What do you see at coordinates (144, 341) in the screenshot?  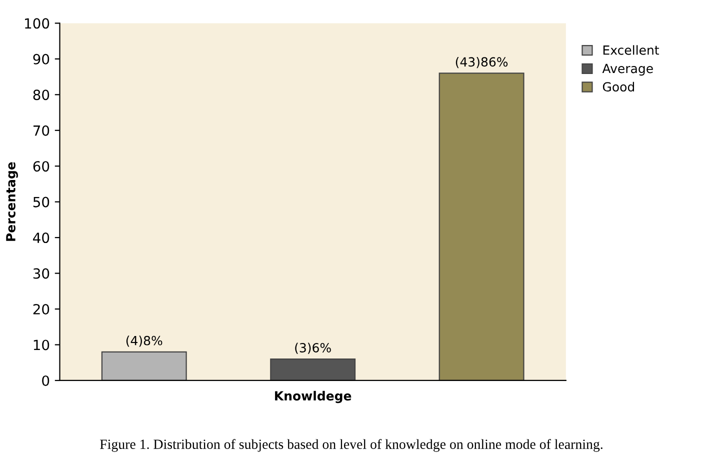 I see `data-label: (4)8%` at bounding box center [144, 341].